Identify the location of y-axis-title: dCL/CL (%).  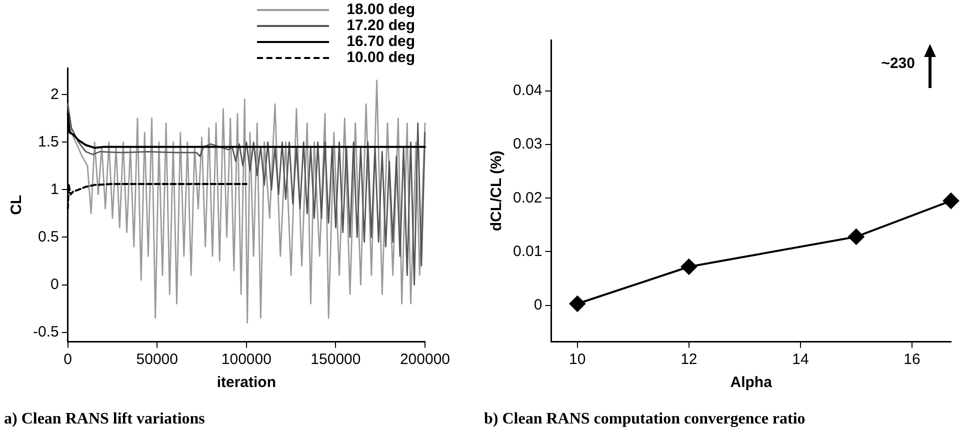
(497, 191).